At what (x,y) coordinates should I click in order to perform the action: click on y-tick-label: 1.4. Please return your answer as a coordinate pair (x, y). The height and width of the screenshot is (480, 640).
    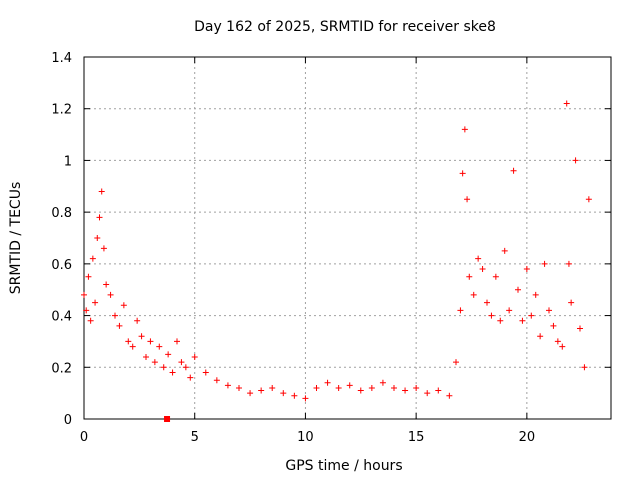
    Looking at the image, I should click on (61, 58).